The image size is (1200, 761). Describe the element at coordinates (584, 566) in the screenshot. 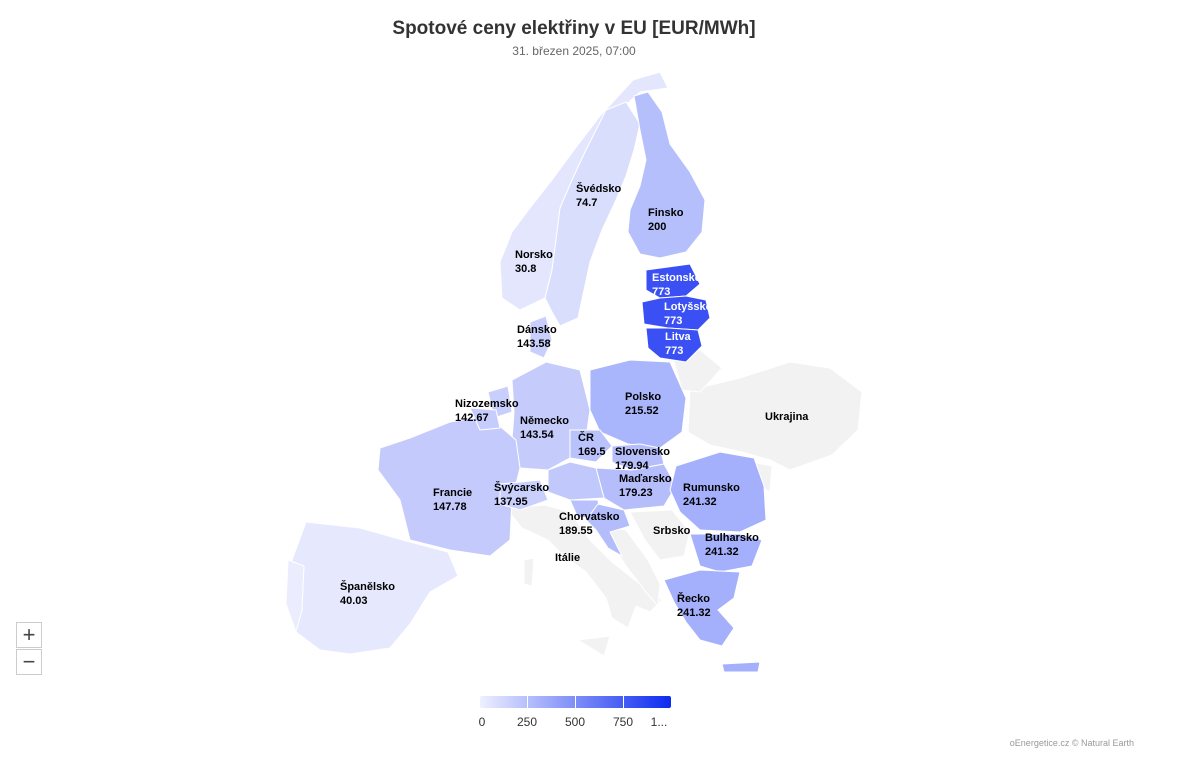

I see `country-italie` at that location.